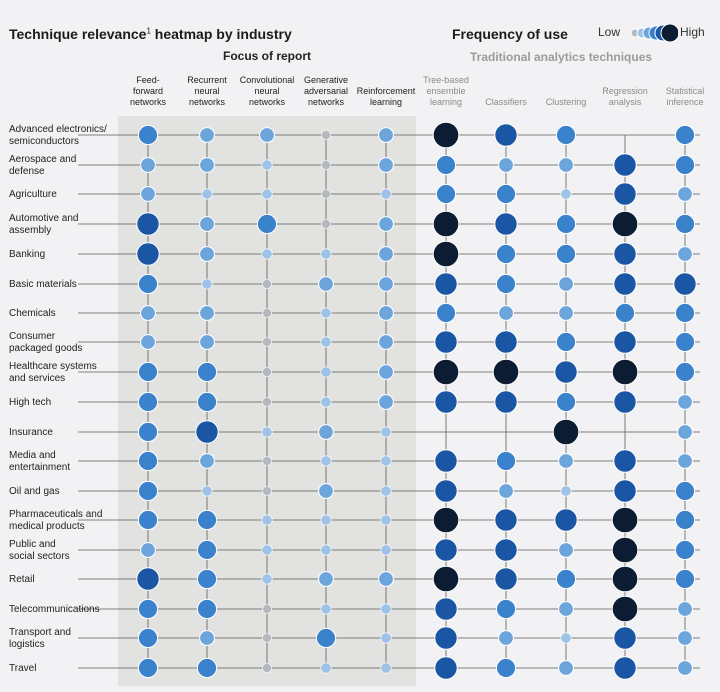 This screenshot has height=692, width=720. Describe the element at coordinates (685, 609) in the screenshot. I see `cell-r16-c9` at that location.